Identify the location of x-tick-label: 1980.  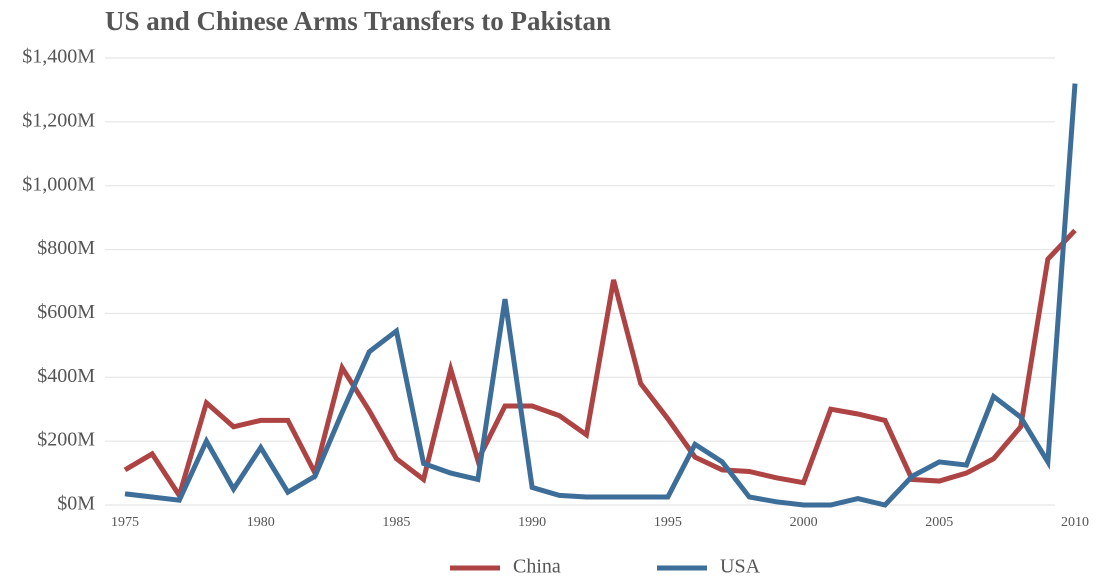
(261, 522).